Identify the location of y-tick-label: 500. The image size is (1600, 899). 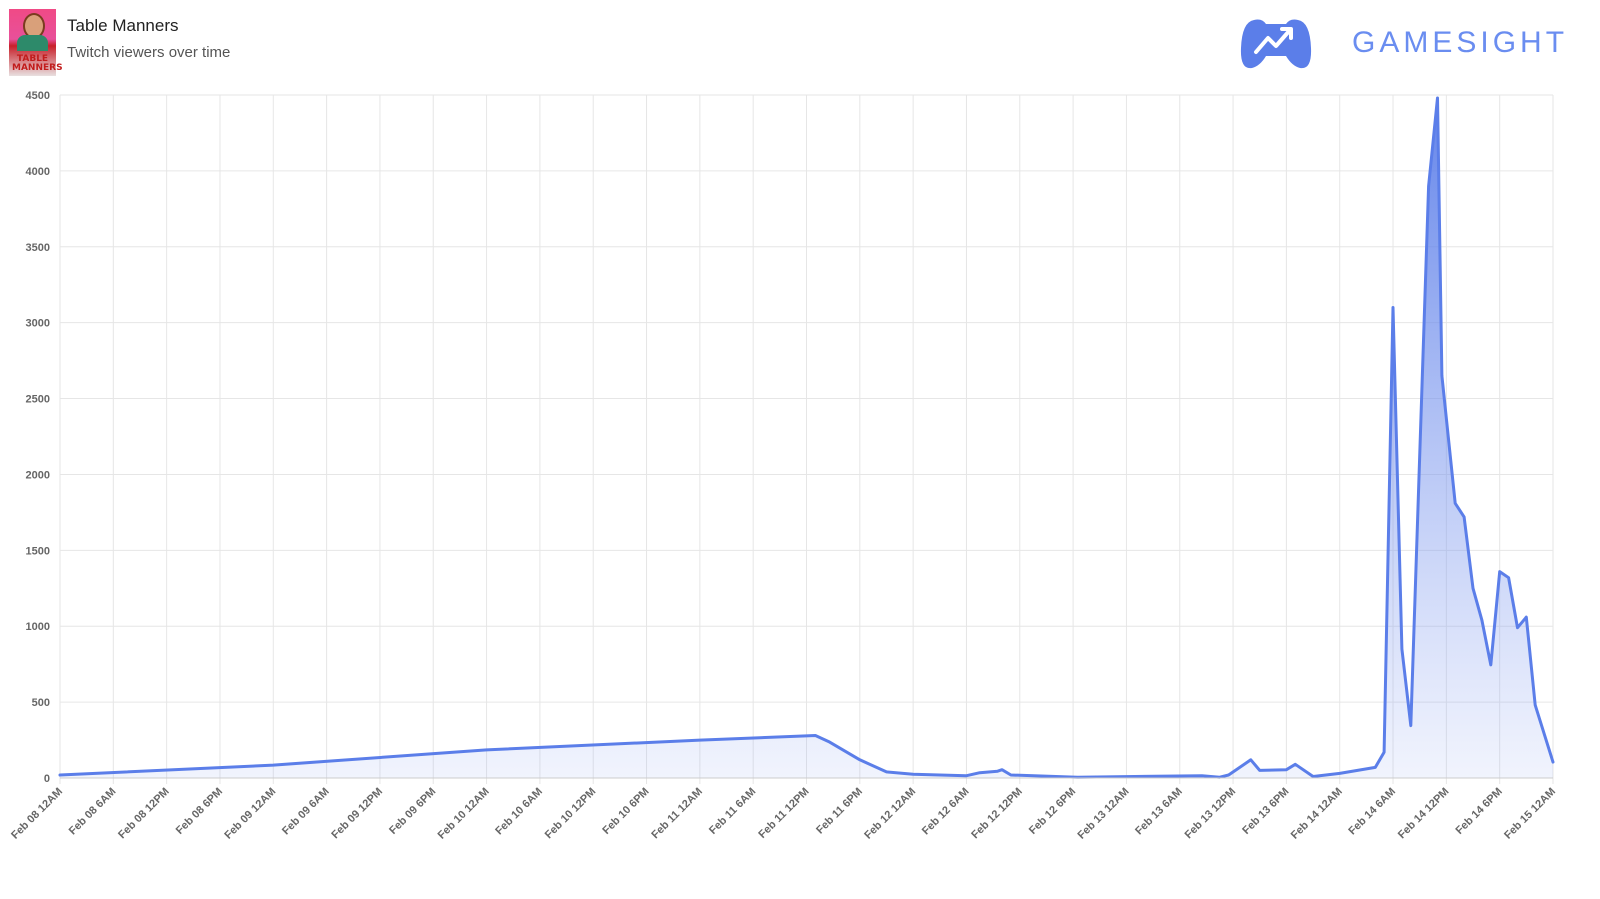
(41, 703).